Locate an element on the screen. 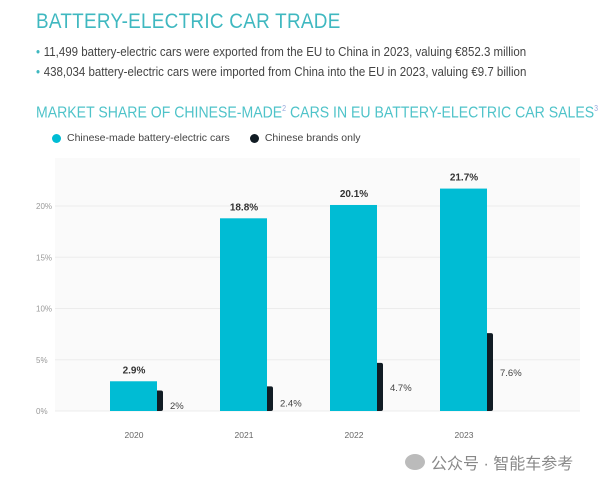 This screenshot has height=486, width=600. chart-title-part: CARS IN EU BATTERY-ELECTRIC CAR SALES is located at coordinates (442, 113).